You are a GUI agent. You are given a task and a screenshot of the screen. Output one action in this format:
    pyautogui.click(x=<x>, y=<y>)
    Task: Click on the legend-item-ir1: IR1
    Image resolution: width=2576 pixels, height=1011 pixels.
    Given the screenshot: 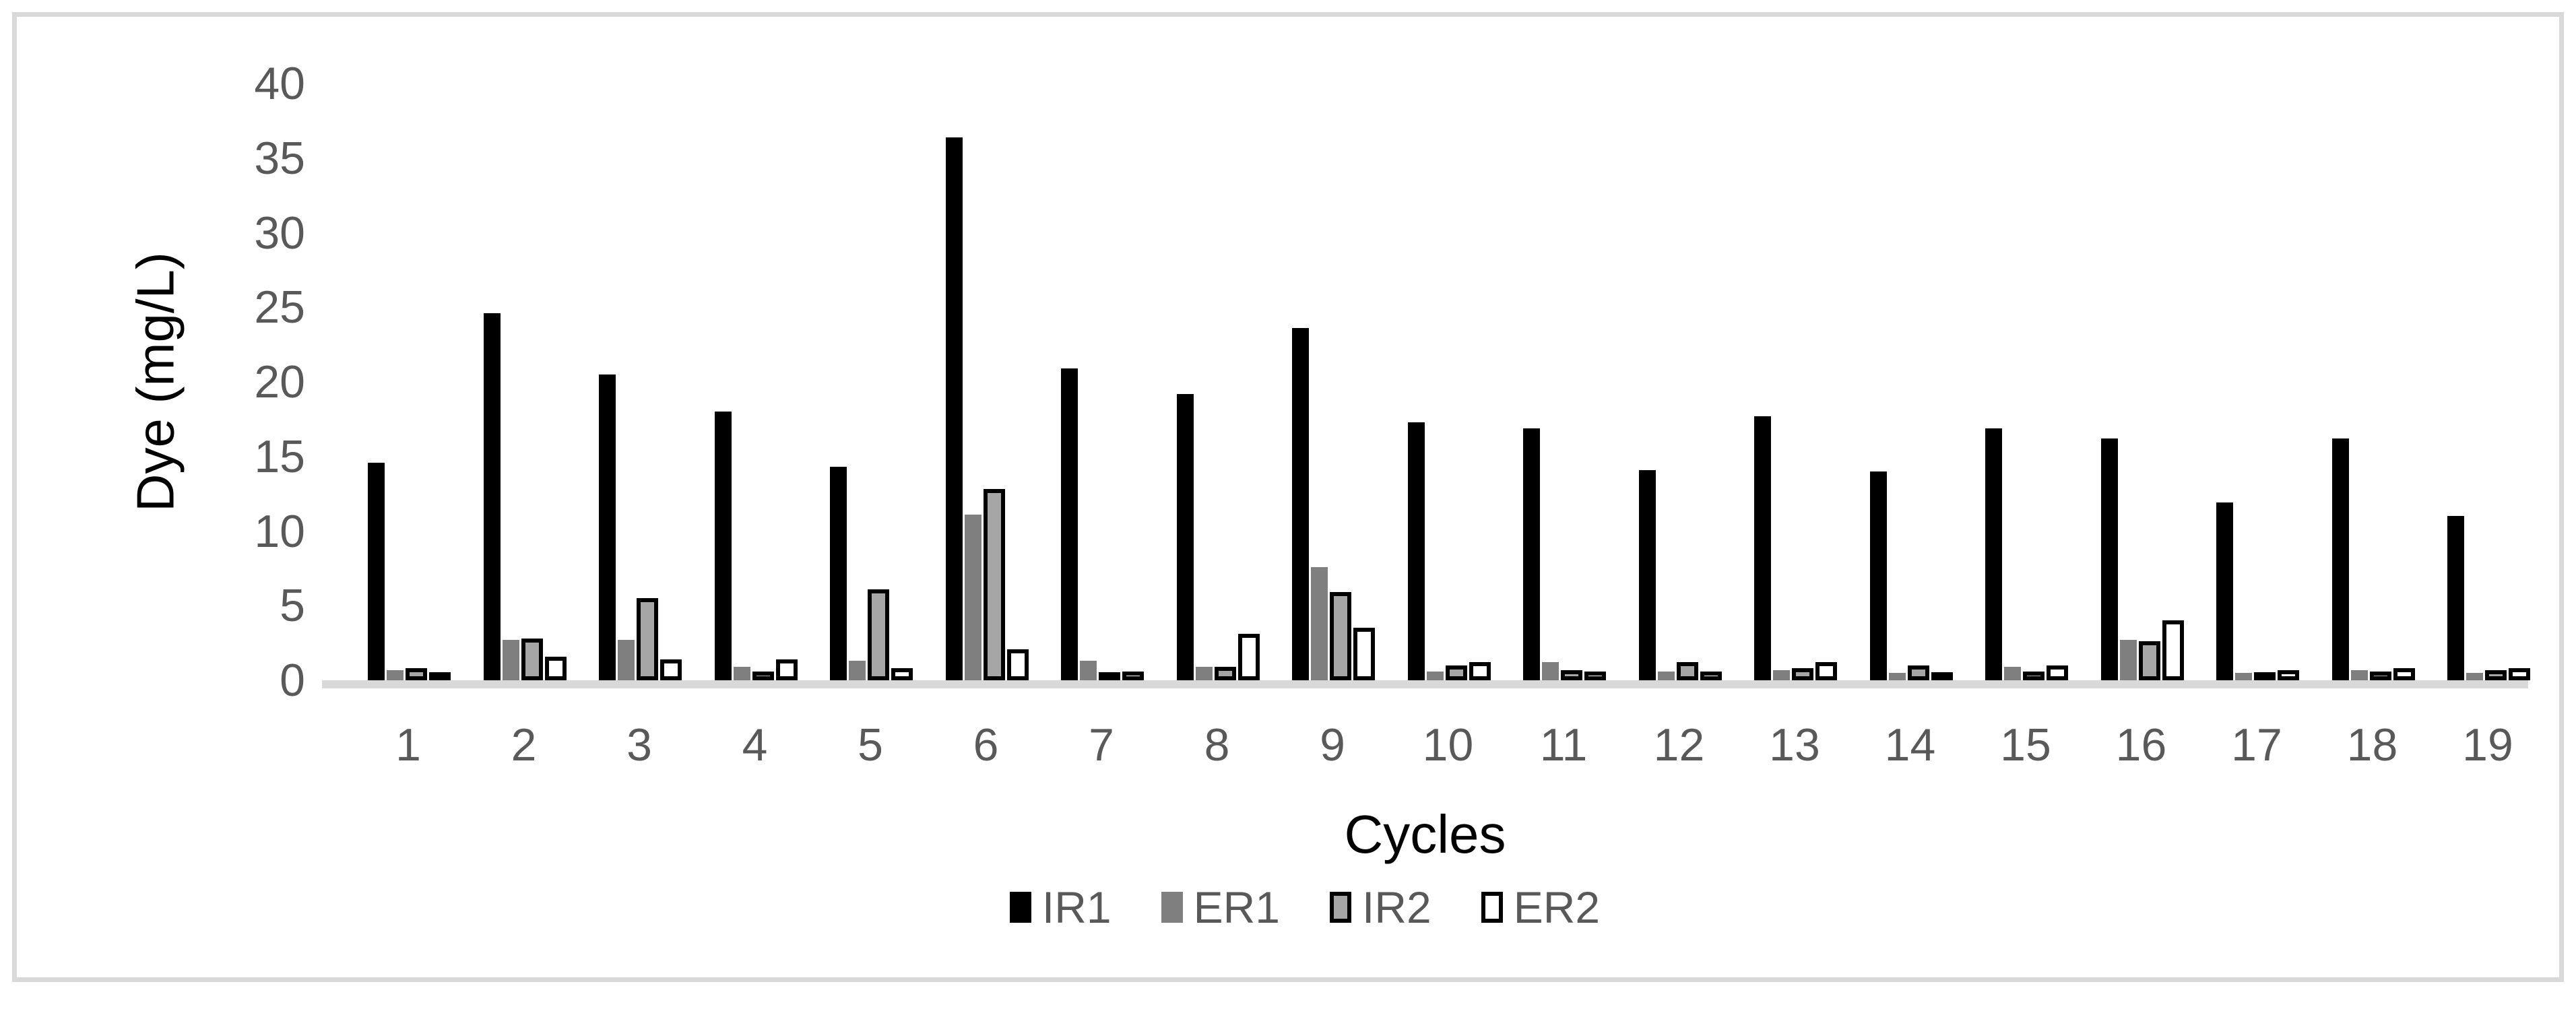 What is the action you would take?
    pyautogui.click(x=1060, y=907)
    